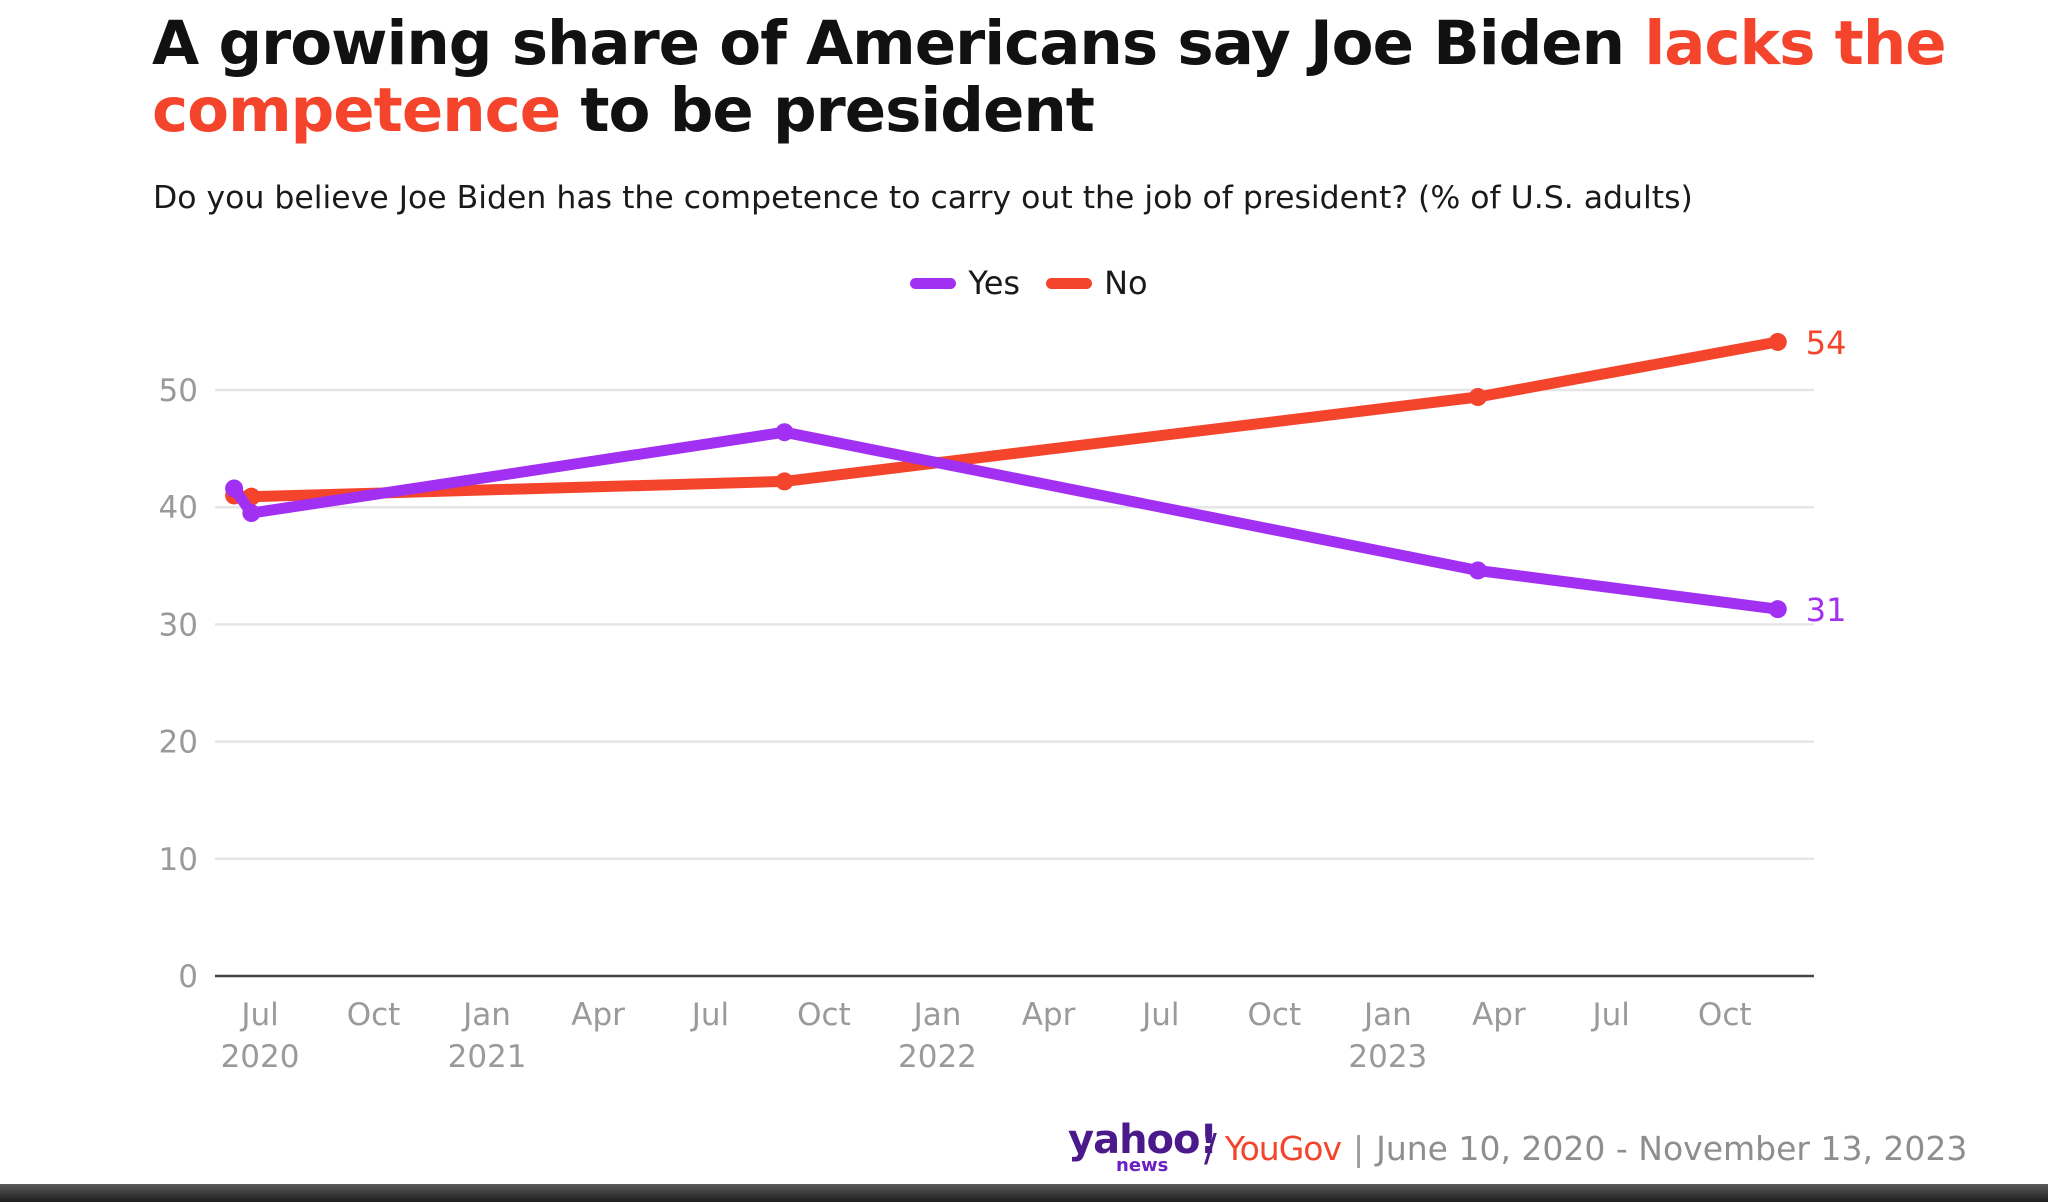  I want to click on x-tick-year-2022: 2022, so click(937, 1057).